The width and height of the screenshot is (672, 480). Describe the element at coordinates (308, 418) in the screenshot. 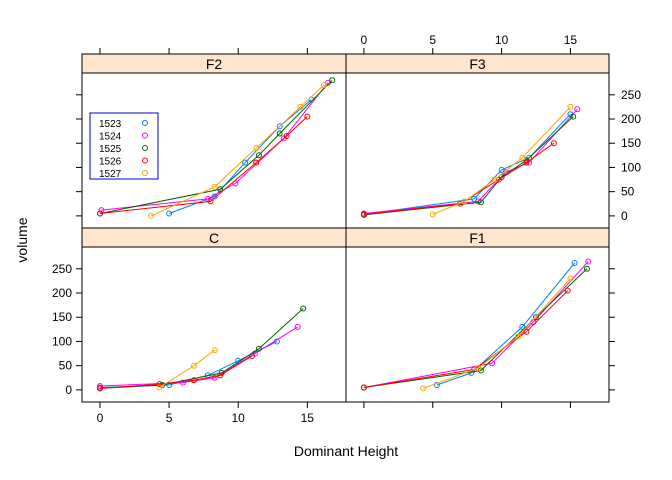

I see `x-tick-label: 15` at that location.